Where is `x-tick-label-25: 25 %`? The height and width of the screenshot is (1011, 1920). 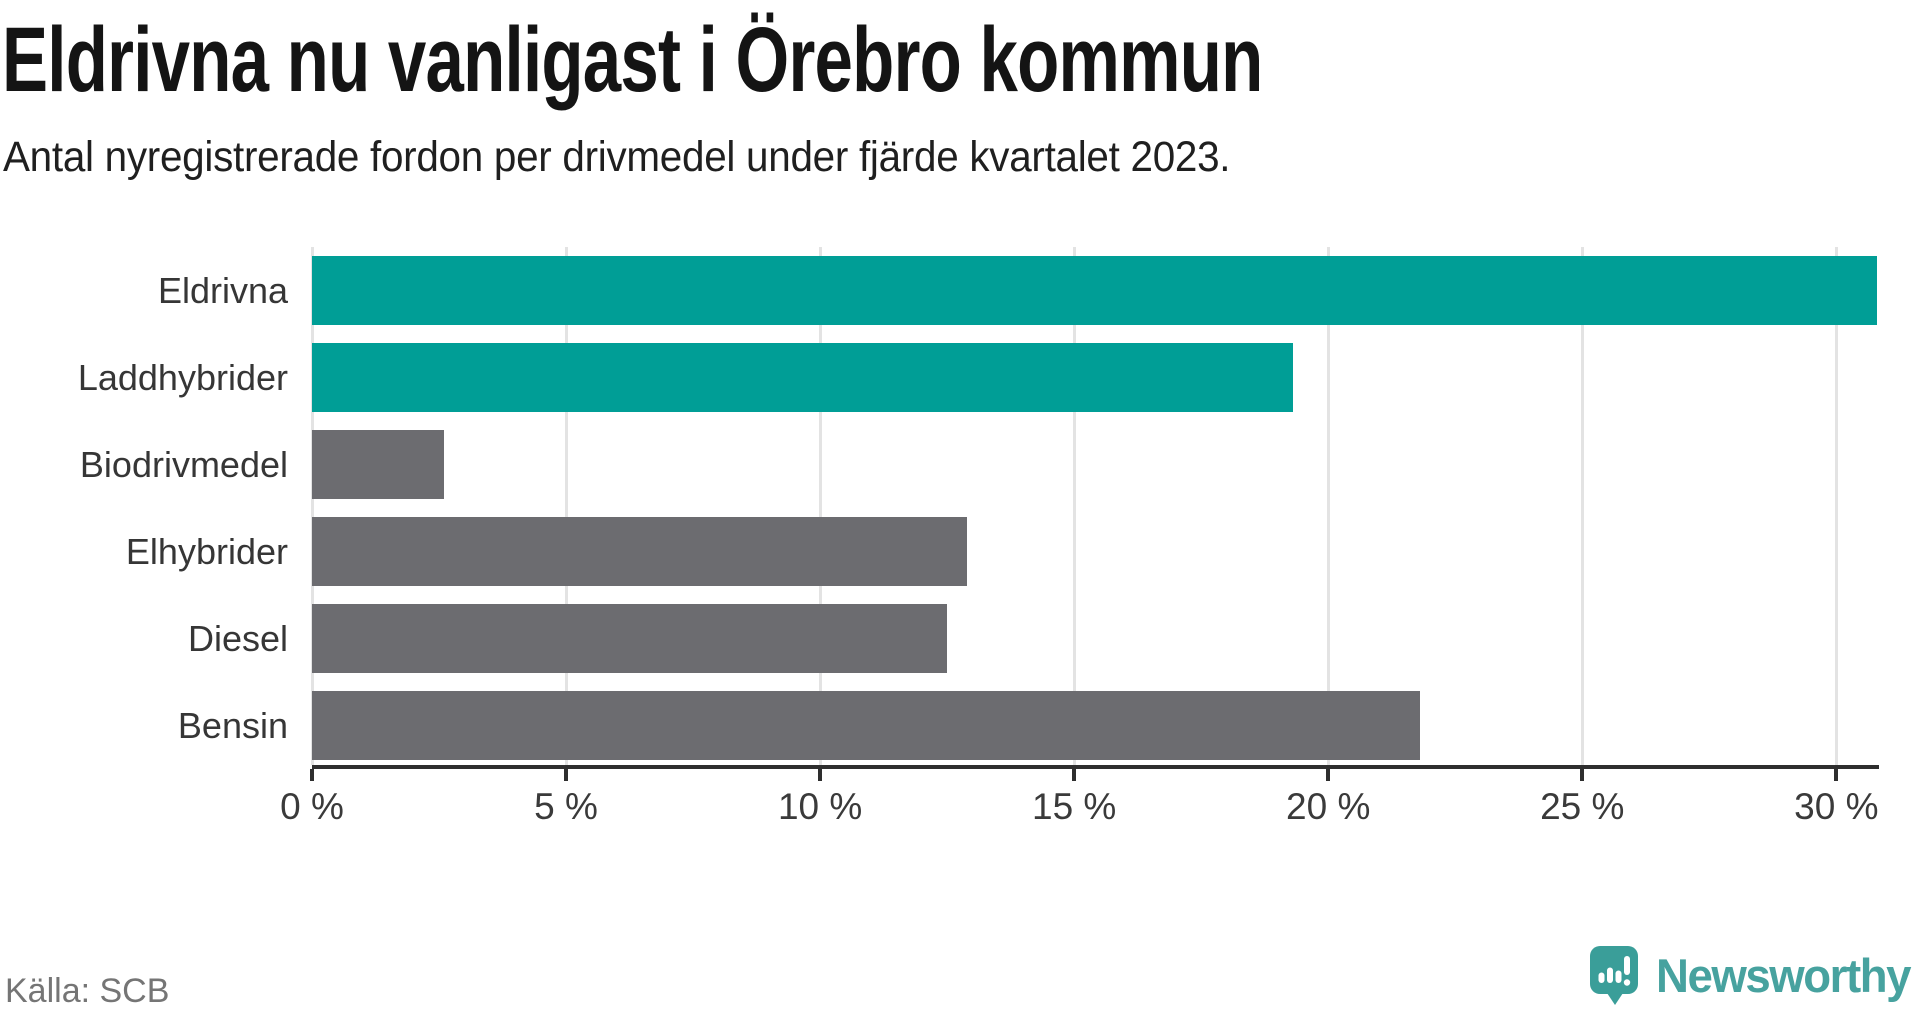 x-tick-label-25: 25 % is located at coordinates (1582, 806).